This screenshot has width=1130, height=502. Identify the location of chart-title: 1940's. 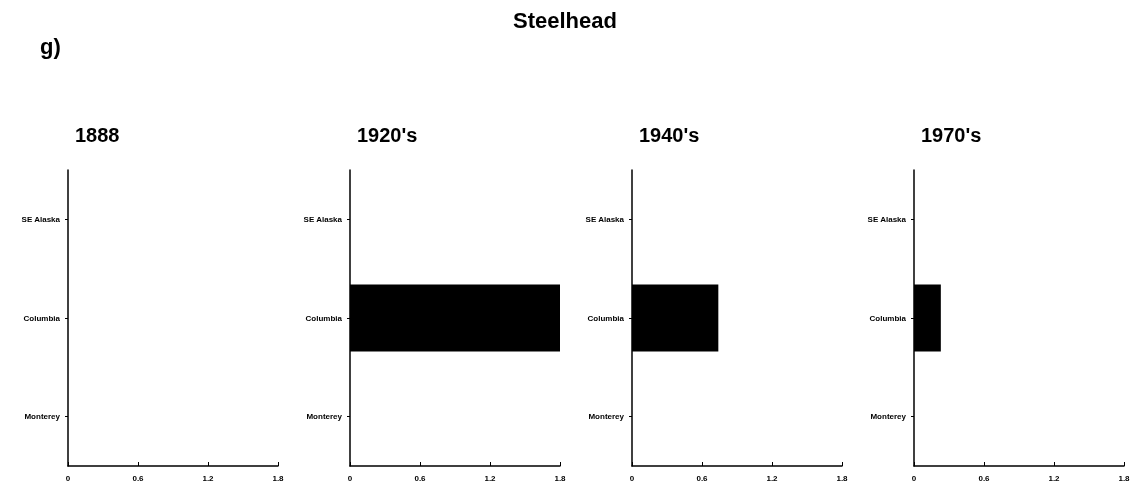
(669, 135).